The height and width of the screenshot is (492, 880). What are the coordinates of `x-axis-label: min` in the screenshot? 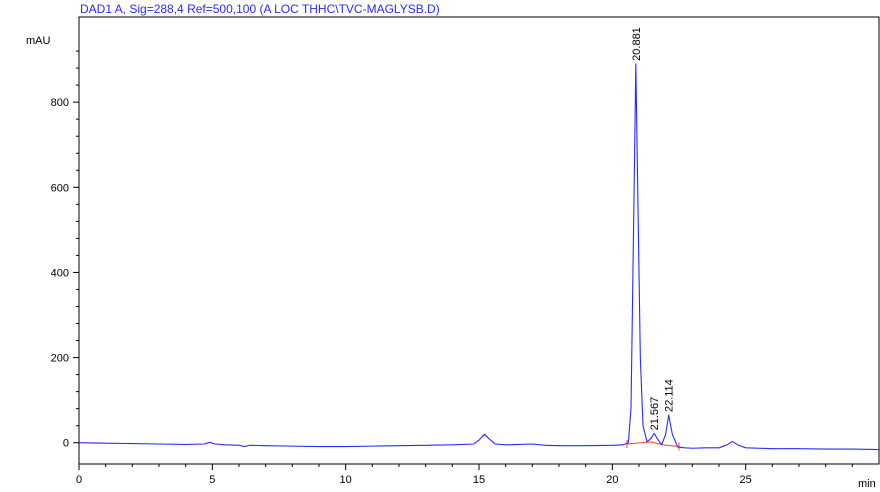 It's located at (867, 484).